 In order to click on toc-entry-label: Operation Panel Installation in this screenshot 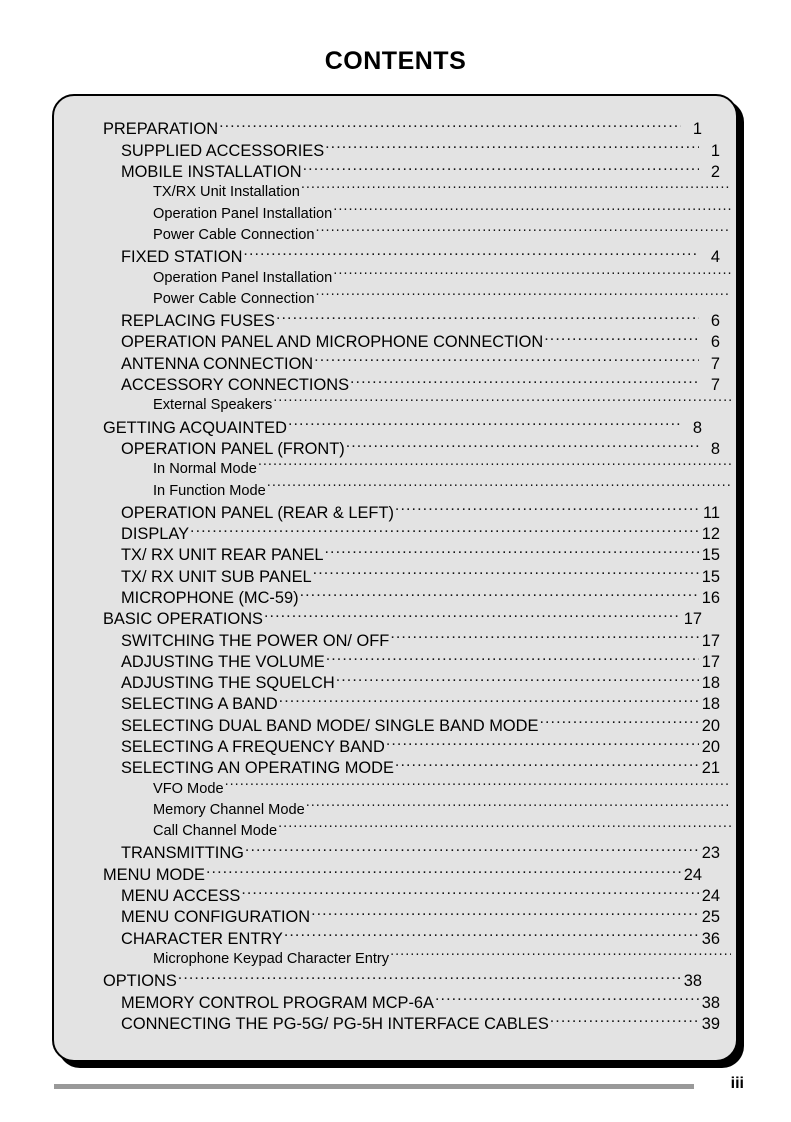, I will do `click(243, 213)`.